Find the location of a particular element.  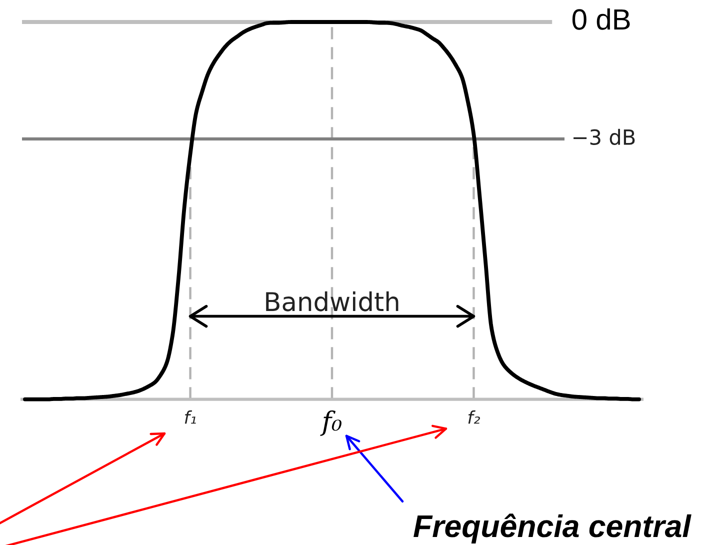

ref-line-label: −3 dB is located at coordinates (604, 137).